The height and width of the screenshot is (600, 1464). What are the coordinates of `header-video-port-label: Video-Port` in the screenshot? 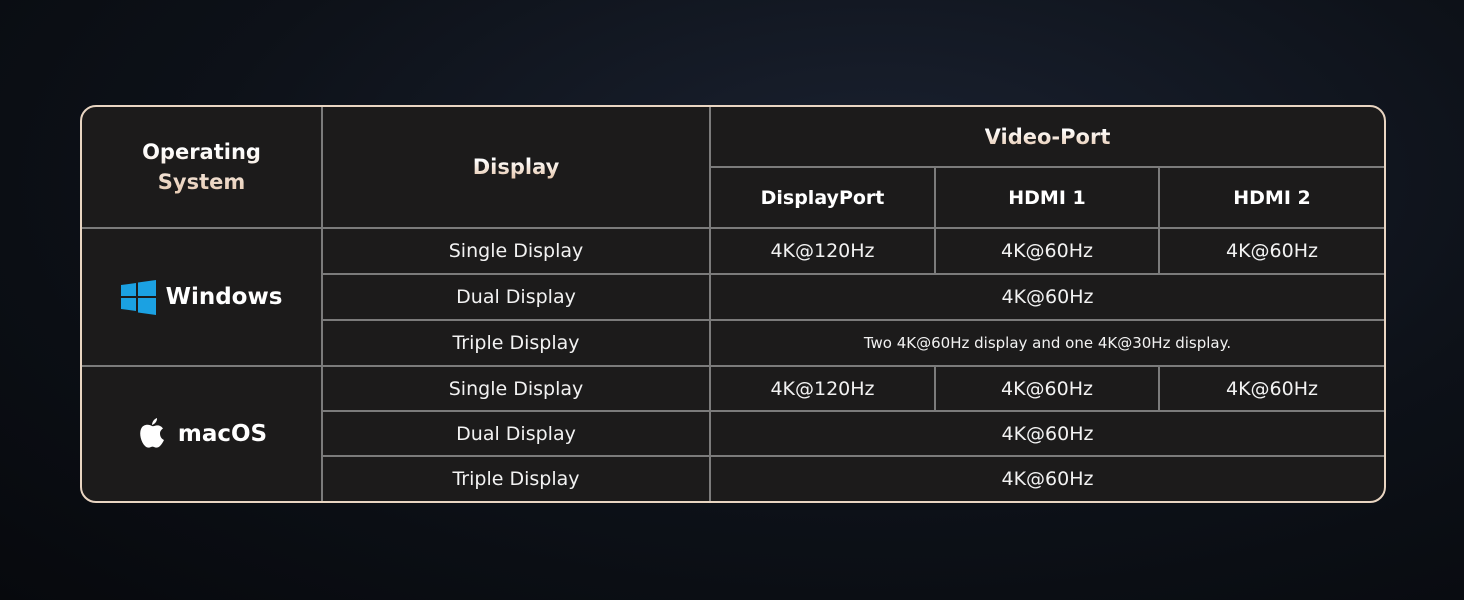 It's located at (1047, 136).